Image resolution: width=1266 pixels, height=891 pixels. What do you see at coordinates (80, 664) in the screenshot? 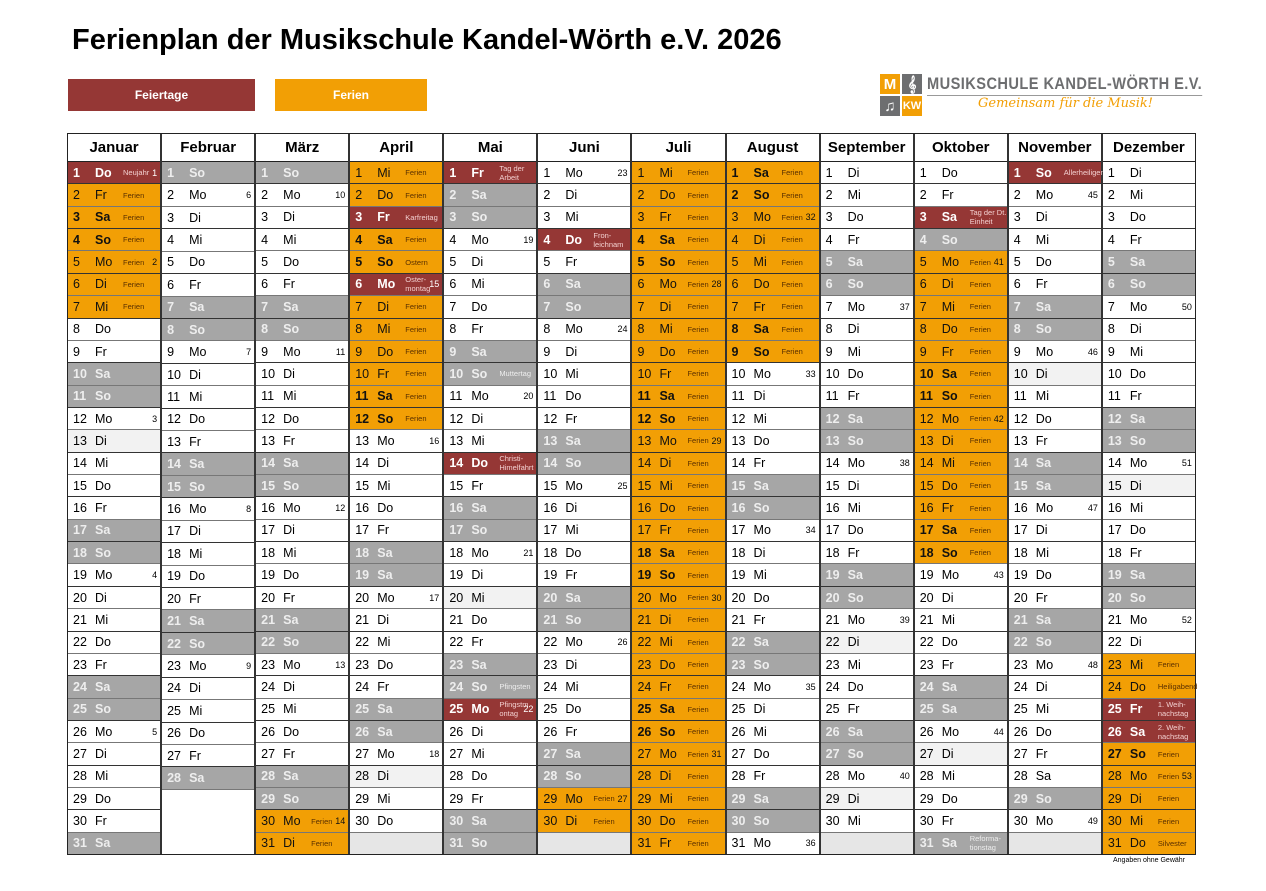
I see `day-number: 23` at bounding box center [80, 664].